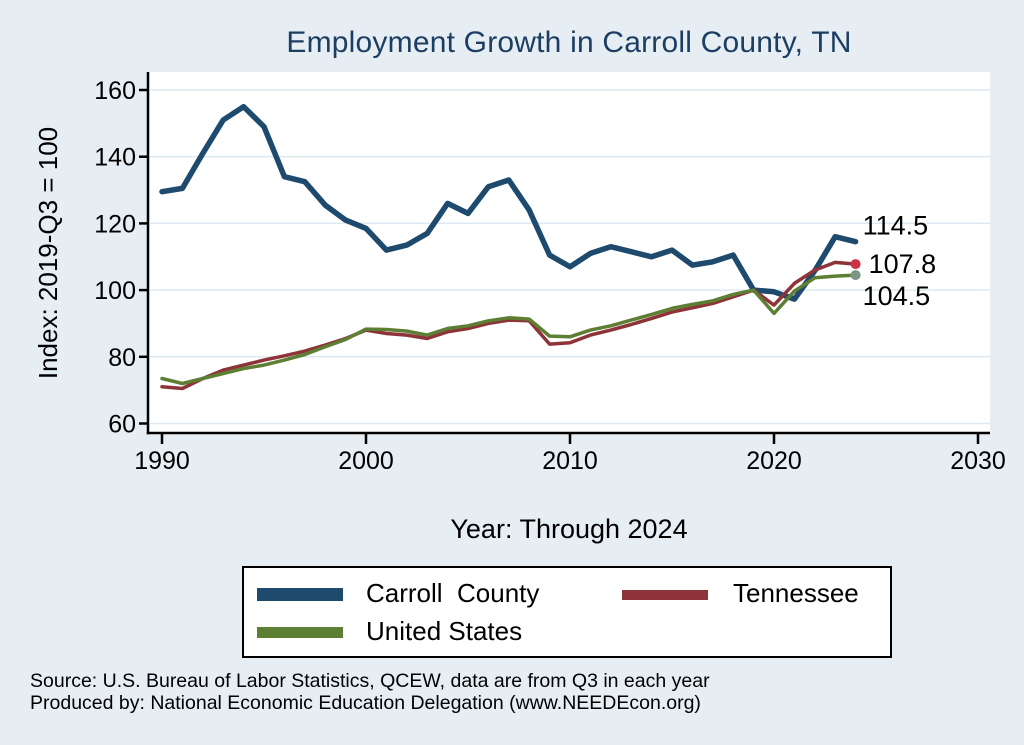 This screenshot has width=1024, height=745. Describe the element at coordinates (665, 595) in the screenshot. I see `legend-swatch-tennessee` at that location.